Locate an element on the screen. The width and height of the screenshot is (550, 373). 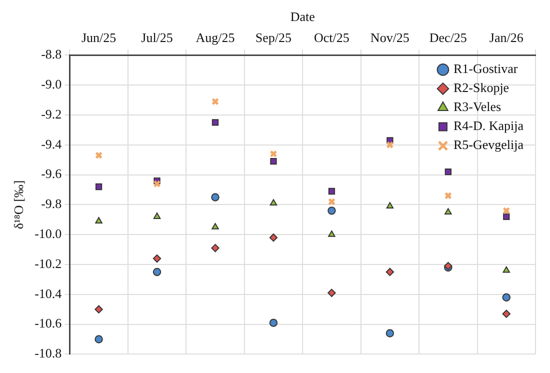
y-tick-label: -9.6 is located at coordinates (51, 174).